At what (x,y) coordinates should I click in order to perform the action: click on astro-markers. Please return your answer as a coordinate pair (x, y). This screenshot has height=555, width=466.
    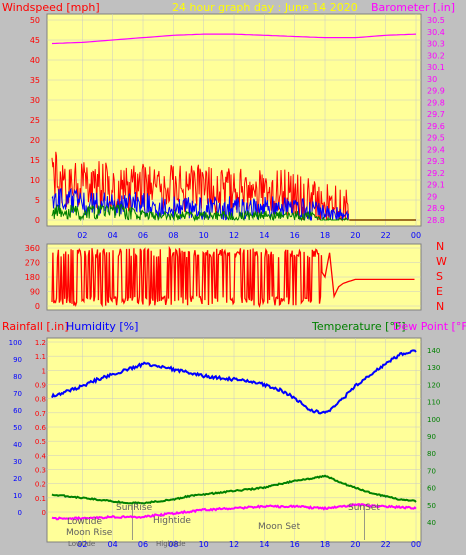
    Looking at the image, I should click on (248, 522).